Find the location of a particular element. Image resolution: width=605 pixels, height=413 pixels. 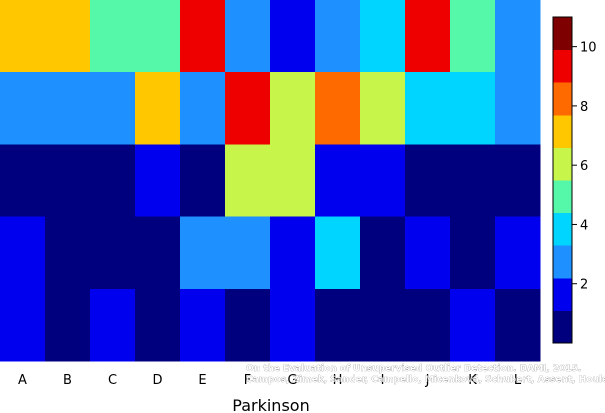

x-tick-label-l: L is located at coordinates (518, 380).